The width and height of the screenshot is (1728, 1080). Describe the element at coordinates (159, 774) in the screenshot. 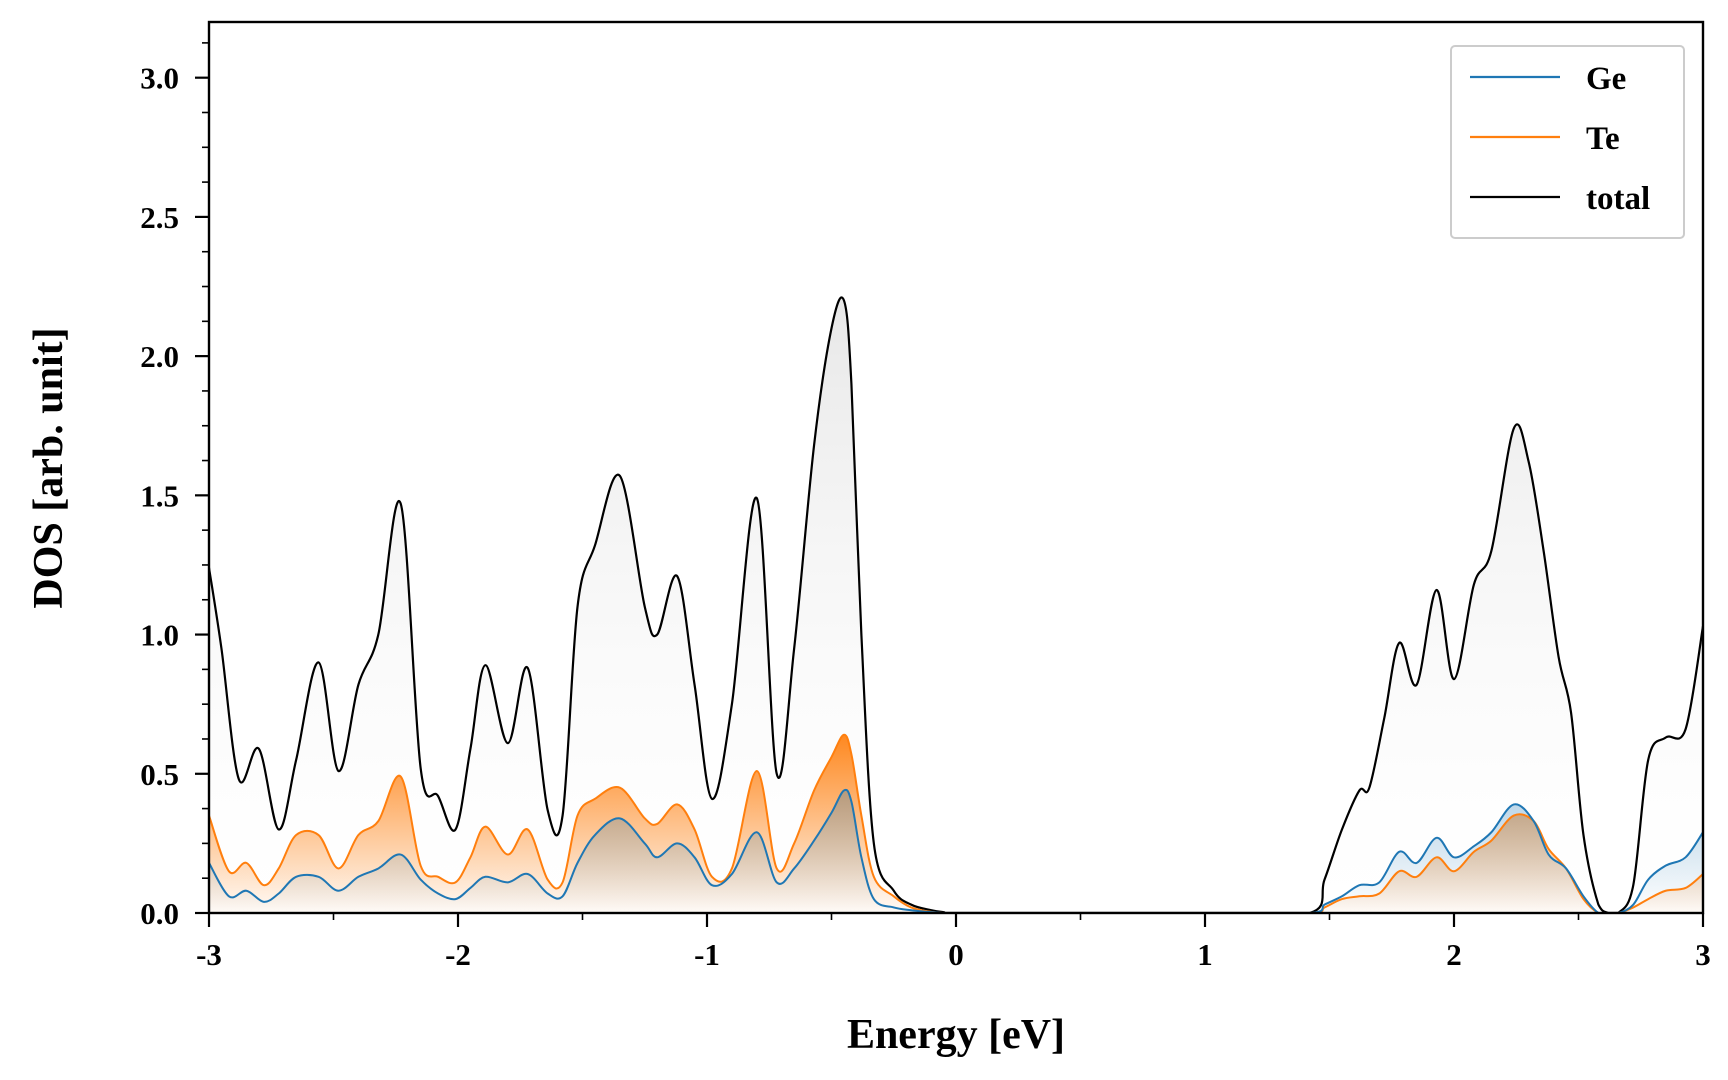

I see `y-tick-label: 0.5` at that location.